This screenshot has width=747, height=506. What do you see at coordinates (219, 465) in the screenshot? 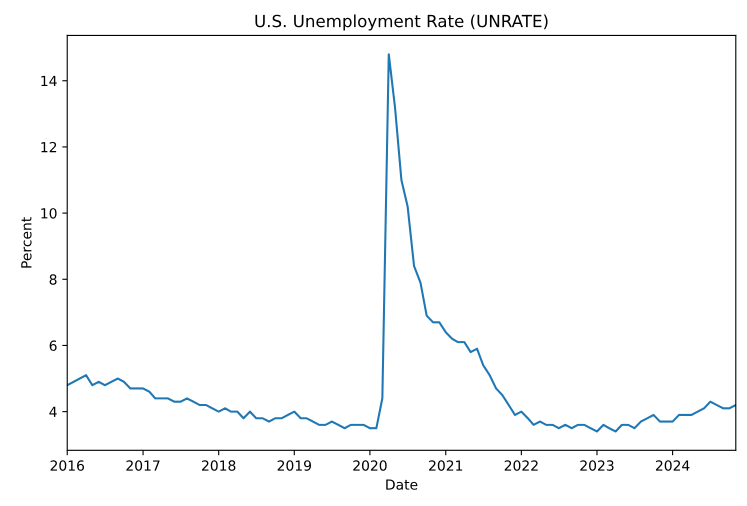
I see `x-tick-label: 2018` at bounding box center [219, 465].